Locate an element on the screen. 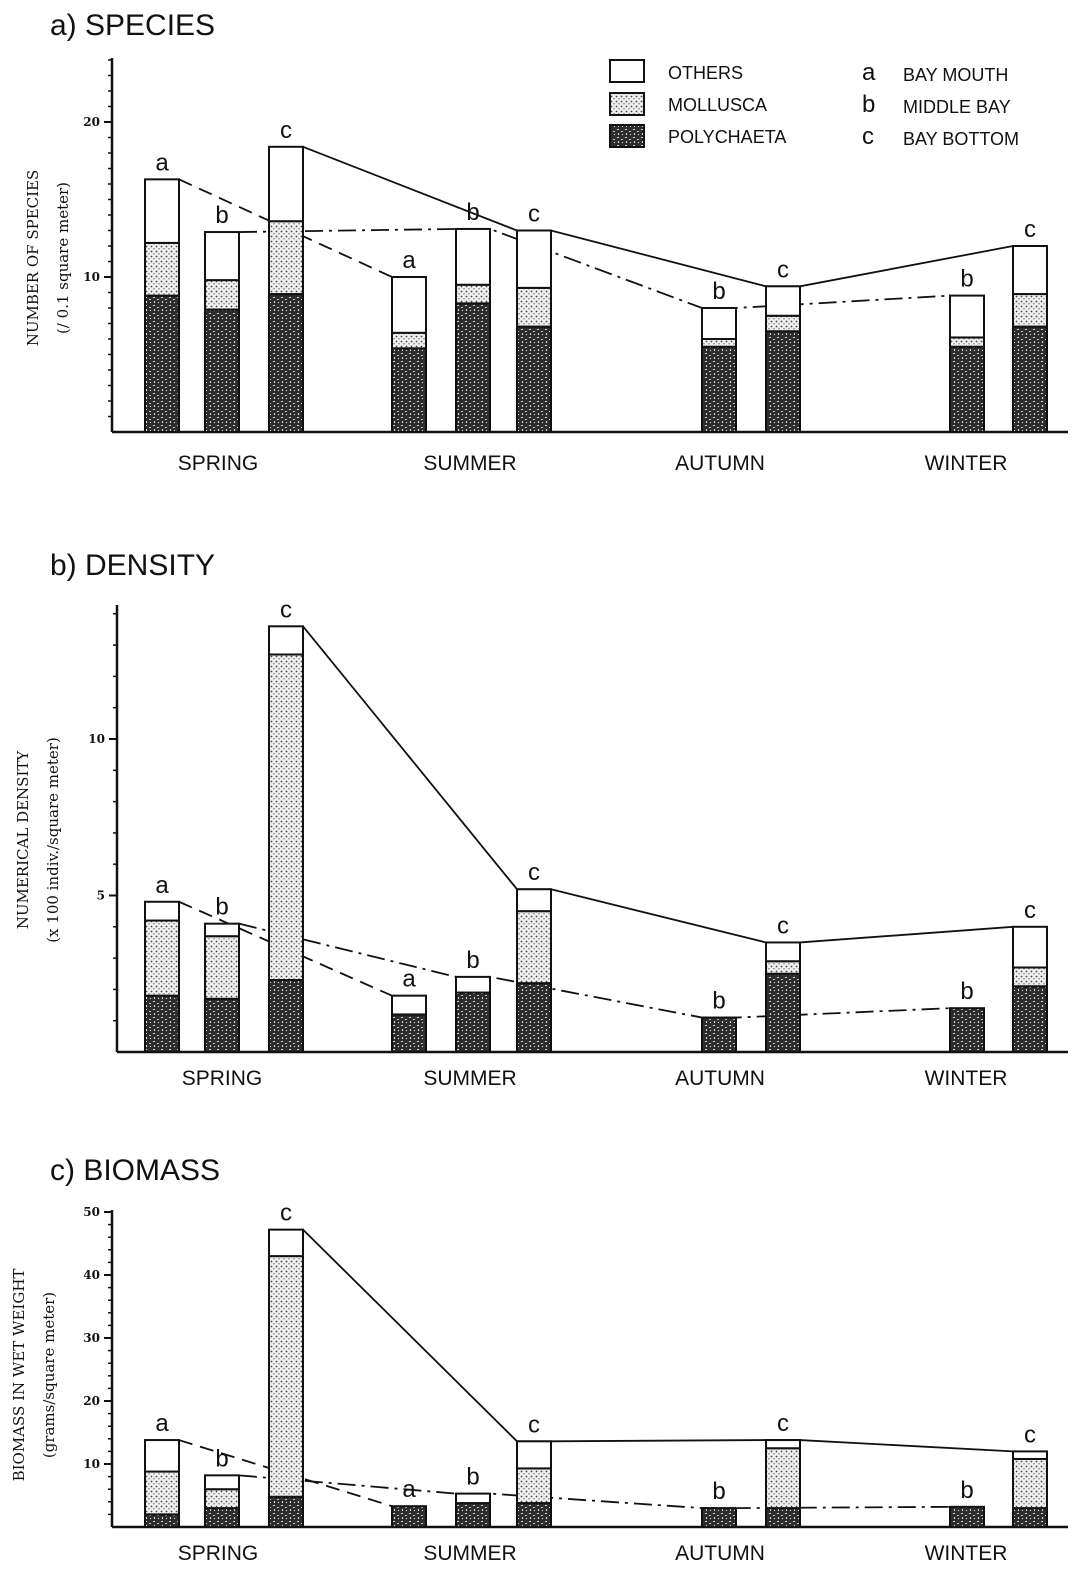 The width and height of the screenshot is (1073, 1572). biomass-season-label-summer: SUMMER is located at coordinates (469, 1553).